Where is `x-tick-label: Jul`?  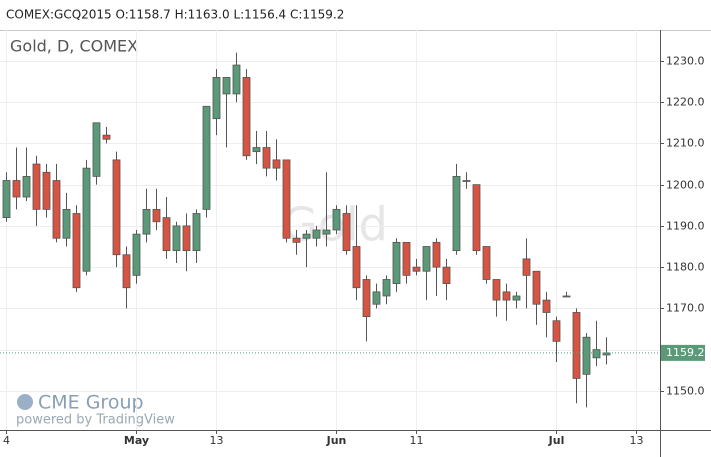 x-tick-label: Jul is located at coordinates (556, 440).